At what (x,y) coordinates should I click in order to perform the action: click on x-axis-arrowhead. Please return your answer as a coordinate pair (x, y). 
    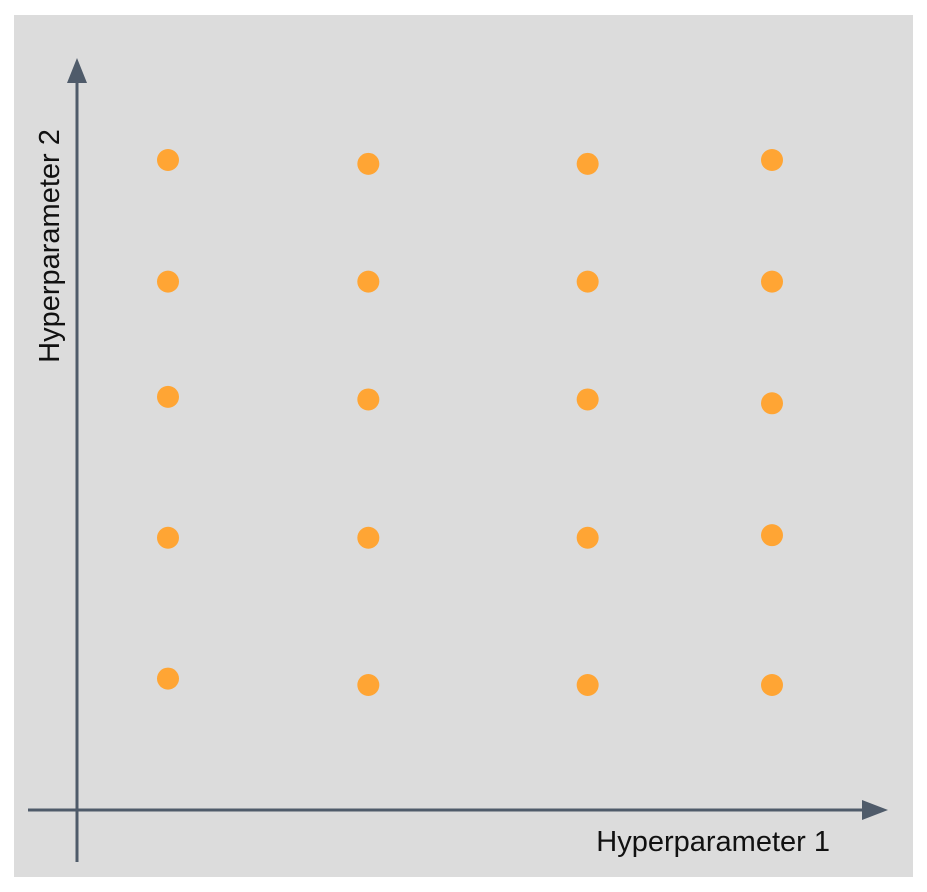
    Looking at the image, I should click on (875, 810).